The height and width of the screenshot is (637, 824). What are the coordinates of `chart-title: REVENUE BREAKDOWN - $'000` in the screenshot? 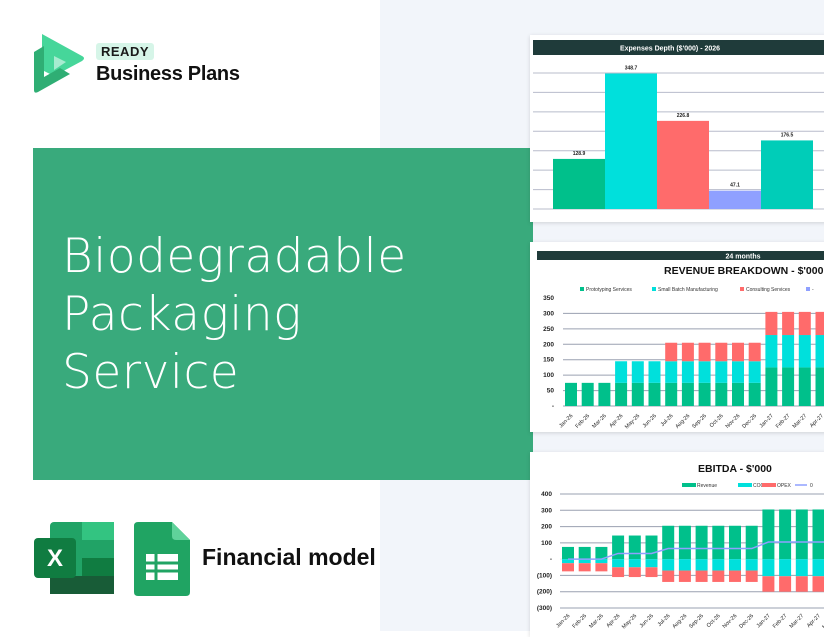 It's located at (744, 271).